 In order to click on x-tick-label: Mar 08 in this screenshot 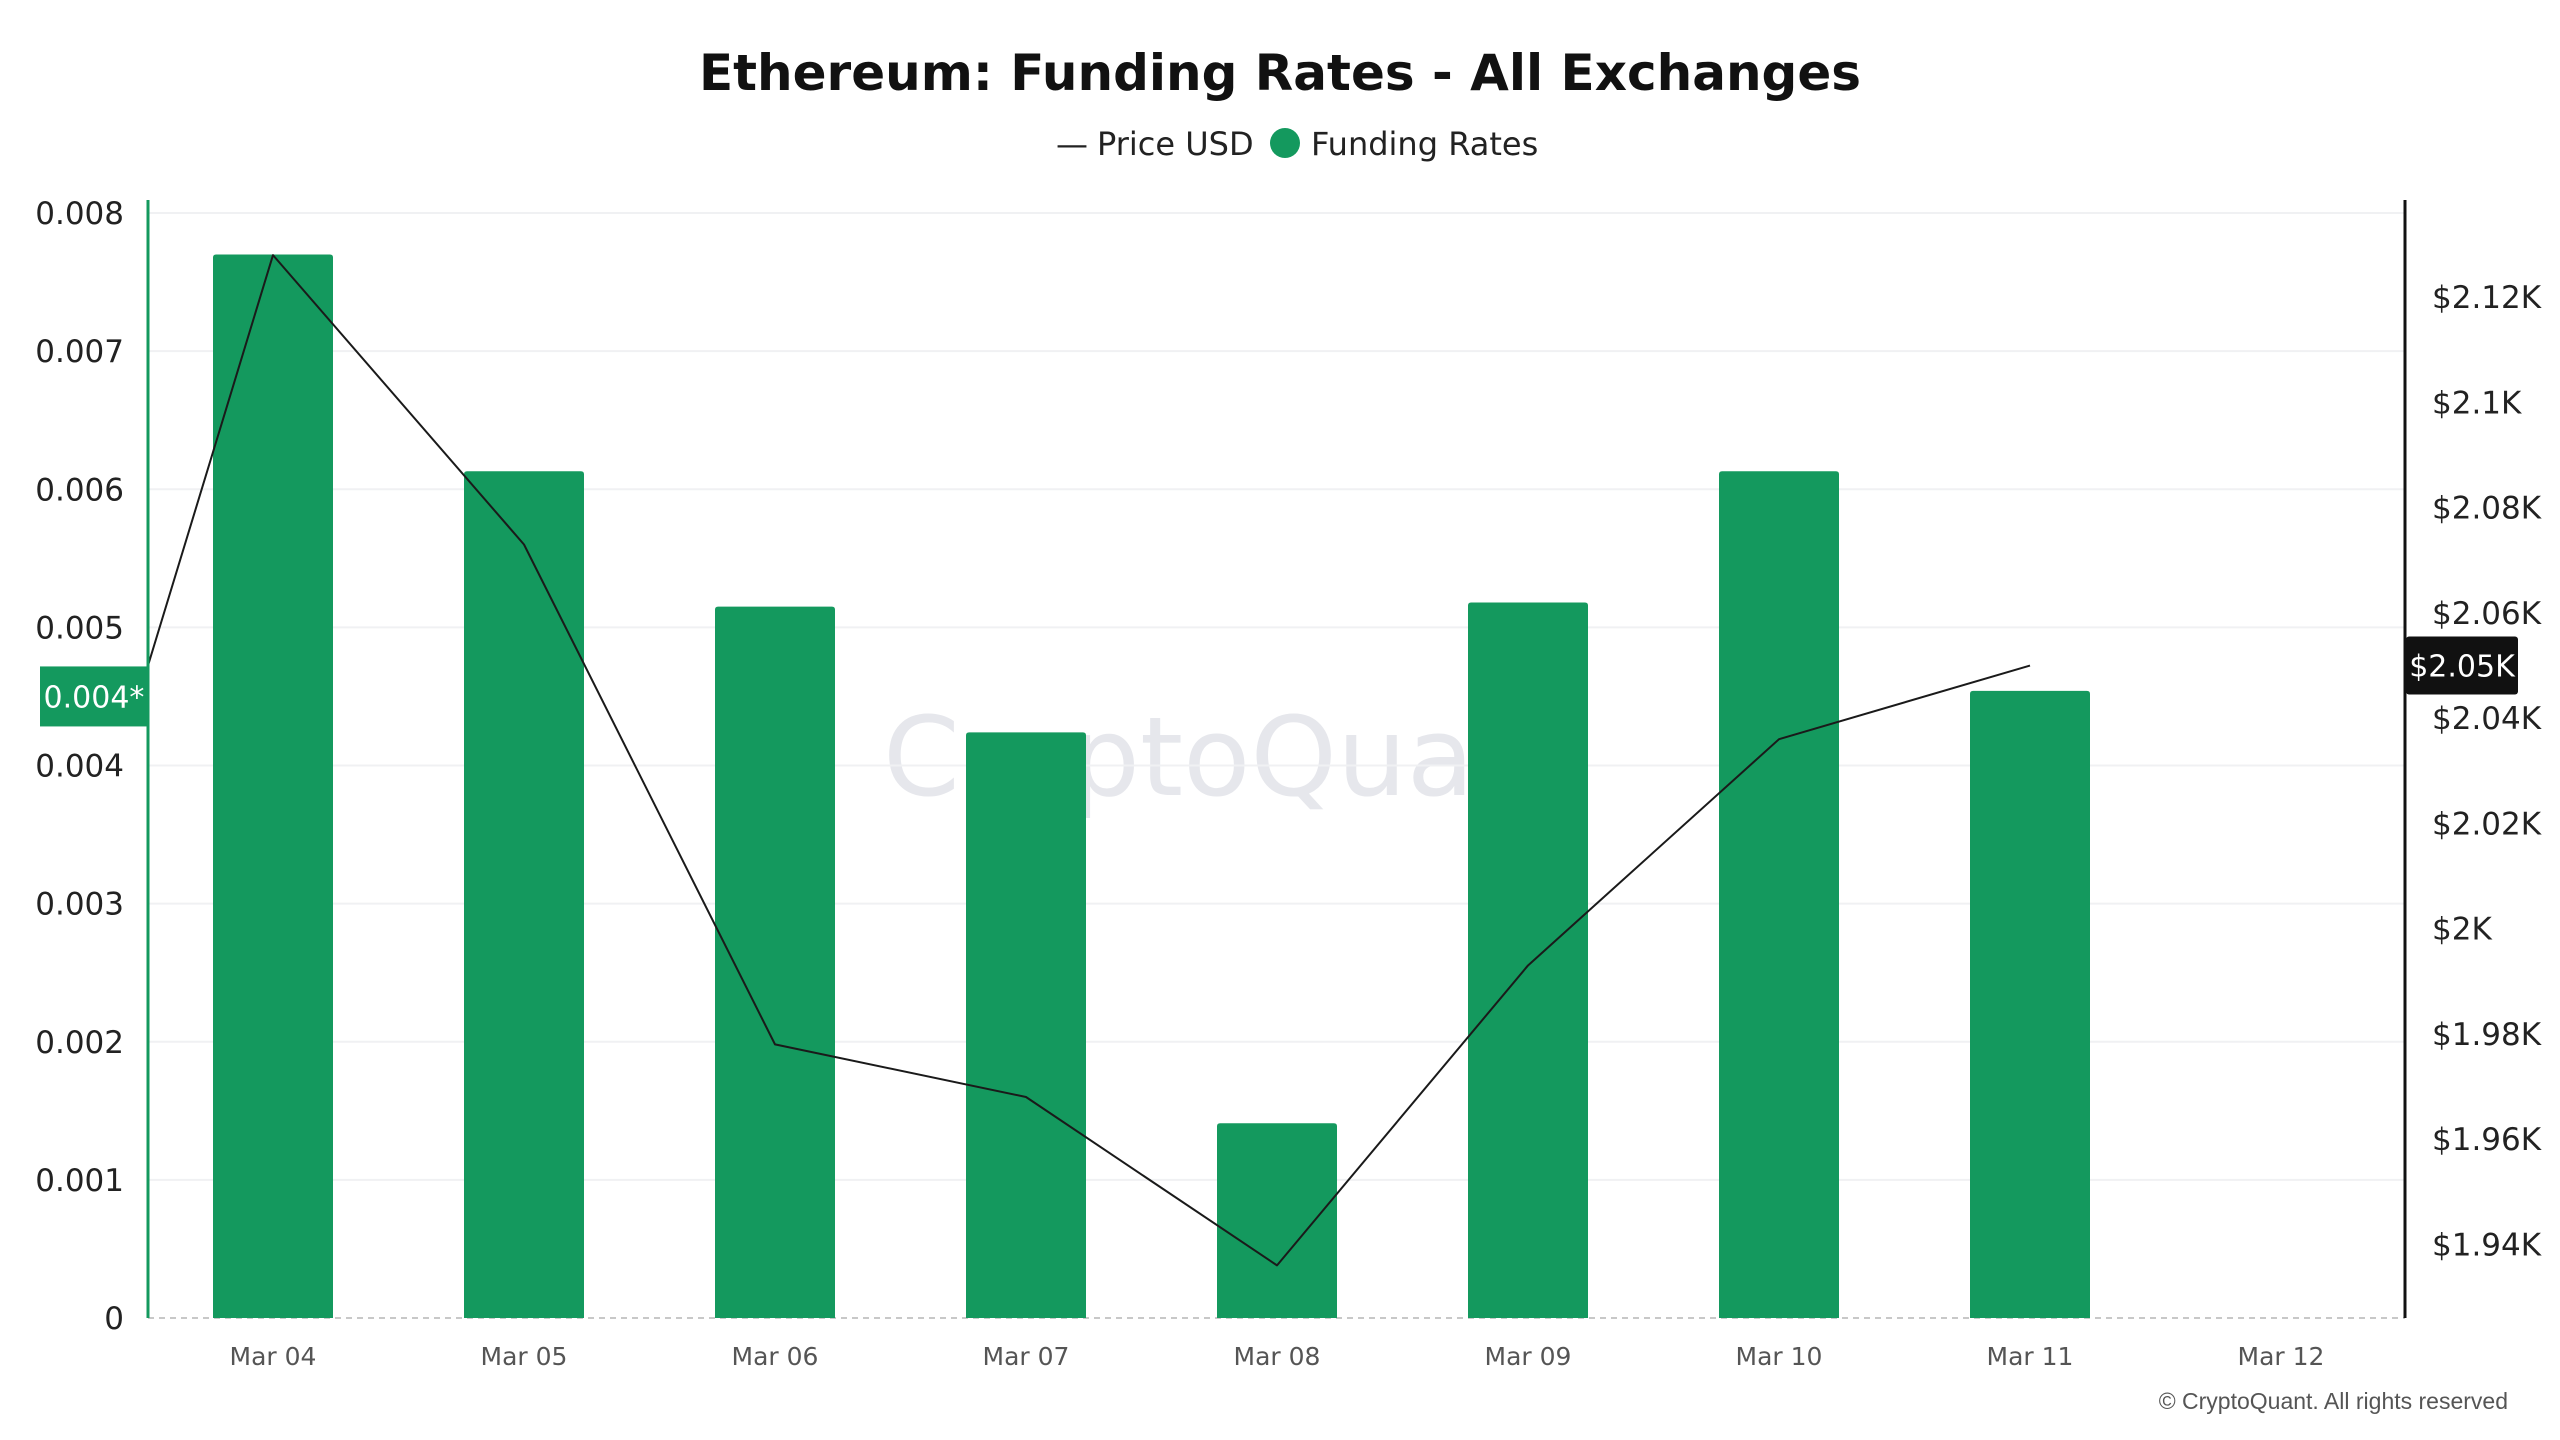, I will do `click(1277, 1356)`.